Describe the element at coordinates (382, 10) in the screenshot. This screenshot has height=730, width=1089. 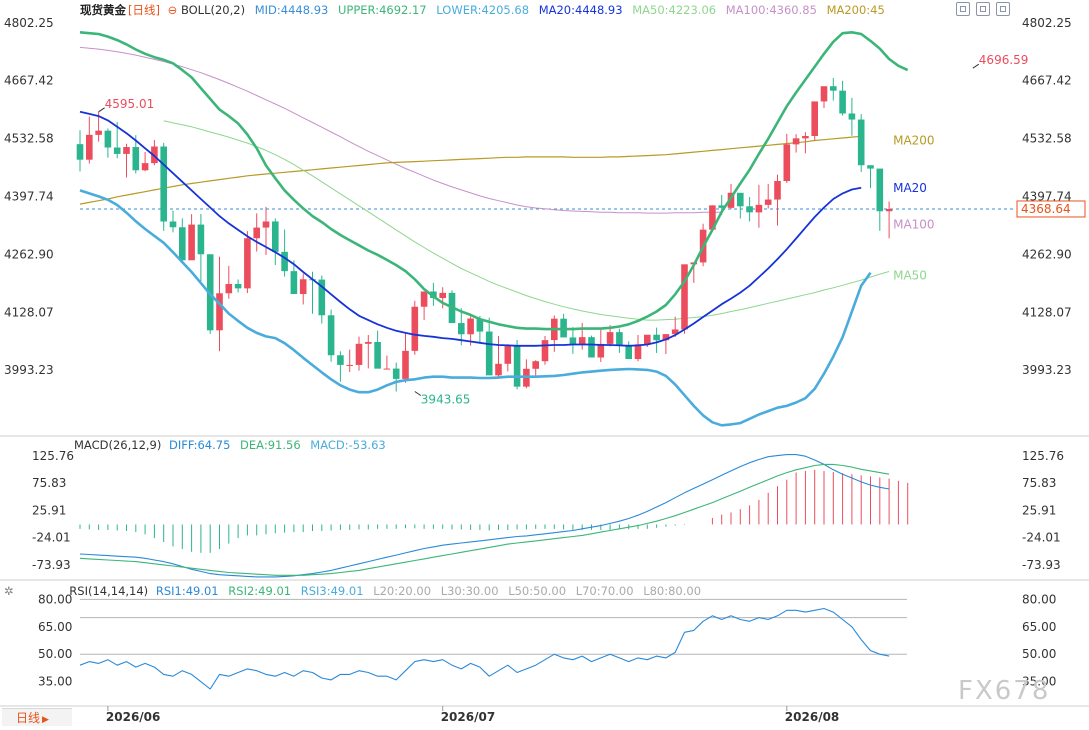
I see `boll-upper: UPPER:4692.17` at that location.